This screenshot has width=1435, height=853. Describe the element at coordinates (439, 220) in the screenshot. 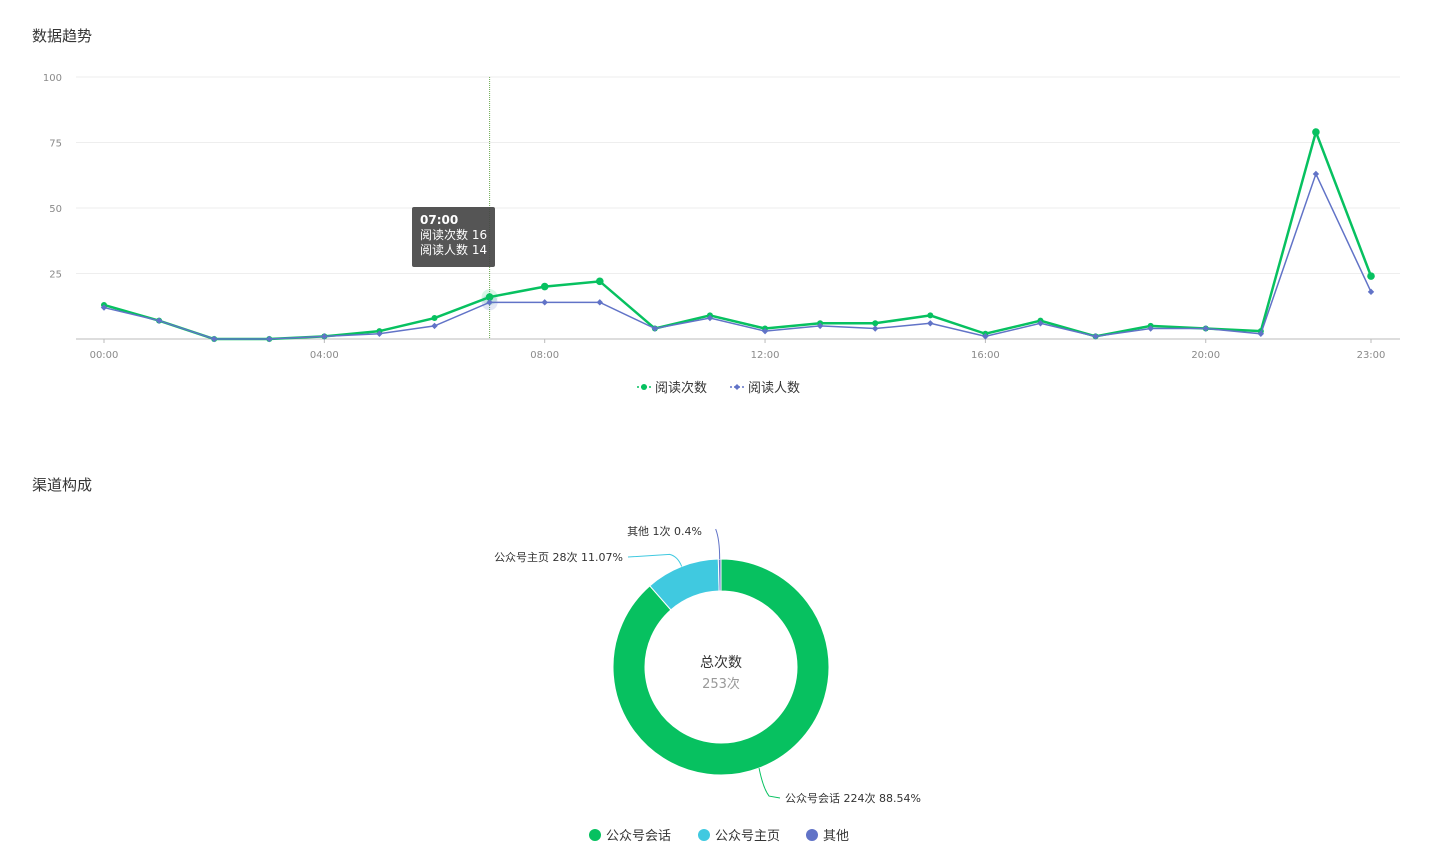

I see `tooltip-time: 07:00` at that location.